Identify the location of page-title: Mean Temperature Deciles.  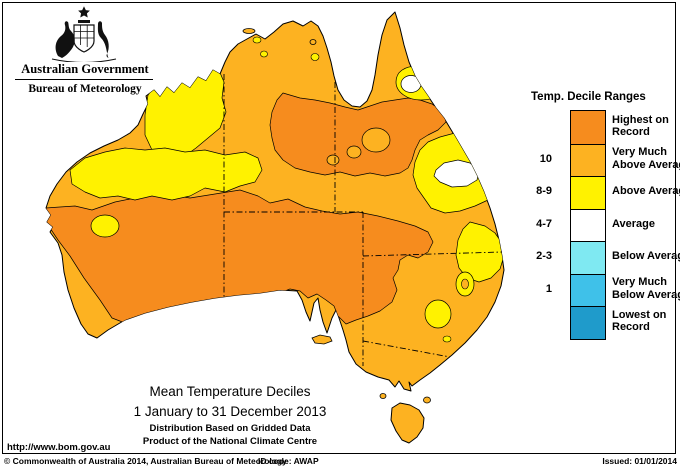
(230, 391).